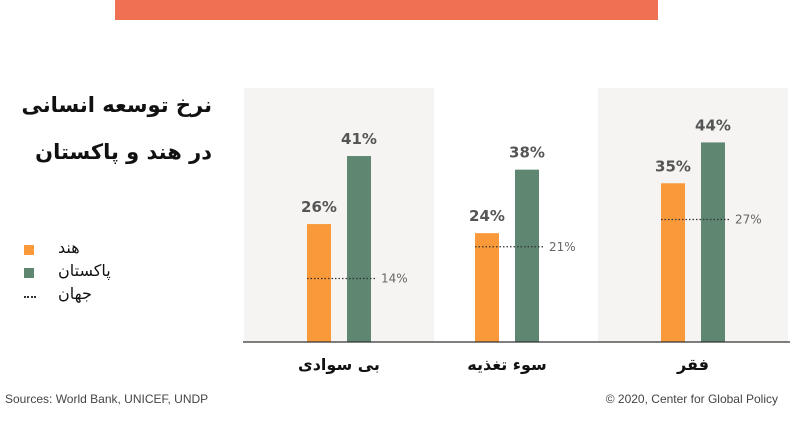 This screenshot has width=790, height=431. I want to click on header-accent-bar, so click(386, 10).